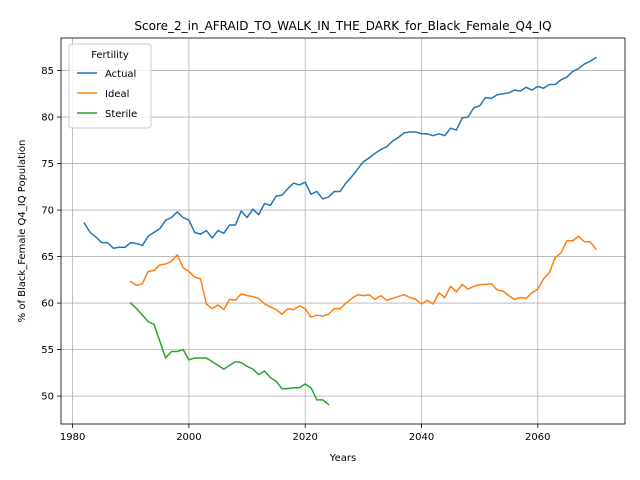 The image size is (640, 480). What do you see at coordinates (110, 55) in the screenshot?
I see `legend-title: Fertility` at bounding box center [110, 55].